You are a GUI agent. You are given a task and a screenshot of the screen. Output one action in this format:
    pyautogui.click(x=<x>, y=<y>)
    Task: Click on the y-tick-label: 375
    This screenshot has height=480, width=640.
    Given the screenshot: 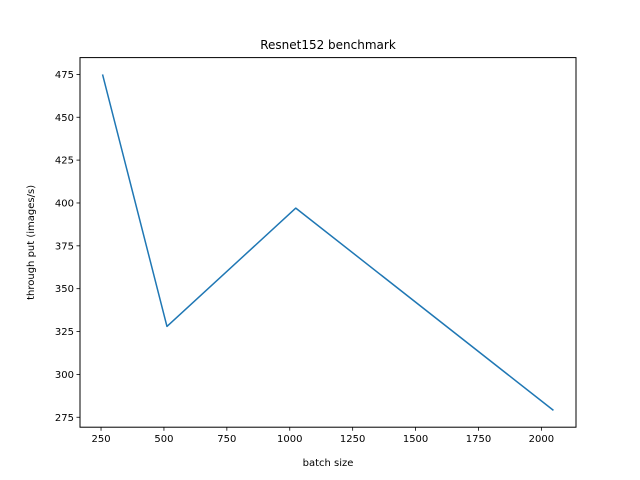 What is the action you would take?
    pyautogui.click(x=64, y=246)
    